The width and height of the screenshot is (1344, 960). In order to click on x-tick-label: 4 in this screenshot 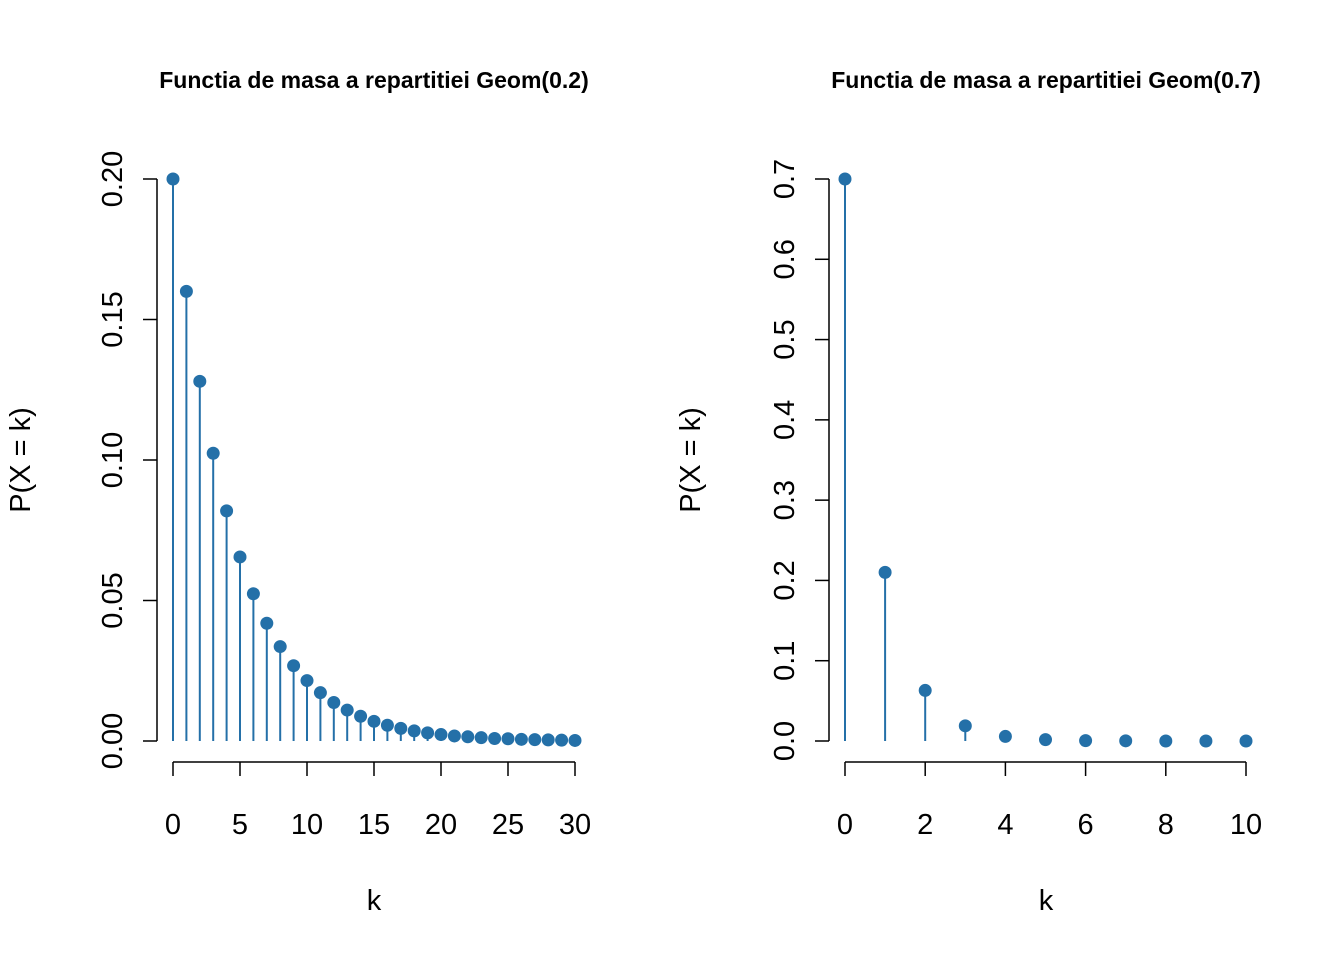, I will do `click(1005, 825)`.